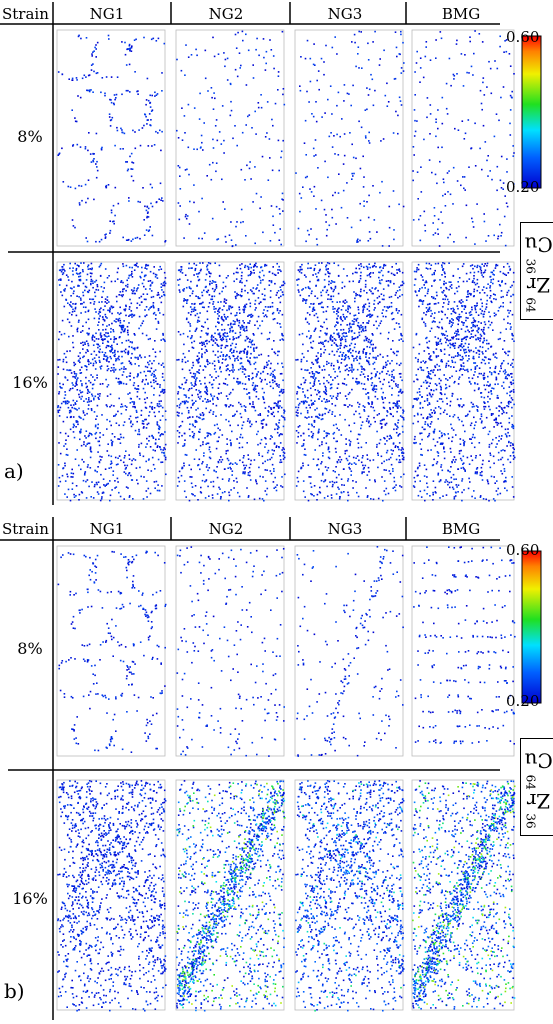  What do you see at coordinates (523, 550) in the screenshot?
I see `colorbar-max-b: 0.60` at bounding box center [523, 550].